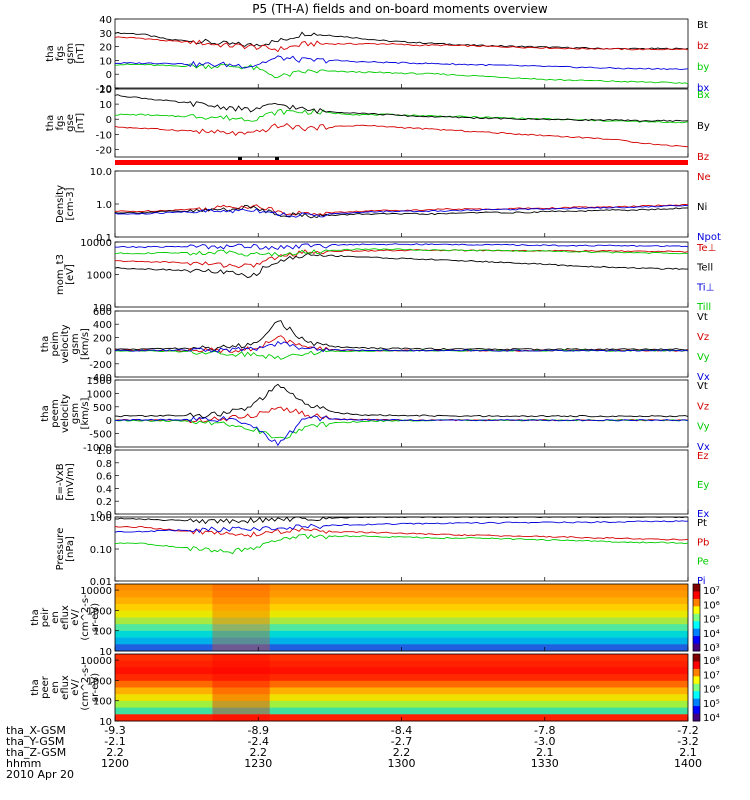 This screenshot has width=750, height=800. Describe the element at coordinates (60, 274) in the screenshot. I see `y-axis-label-line: mom_t3` at that location.